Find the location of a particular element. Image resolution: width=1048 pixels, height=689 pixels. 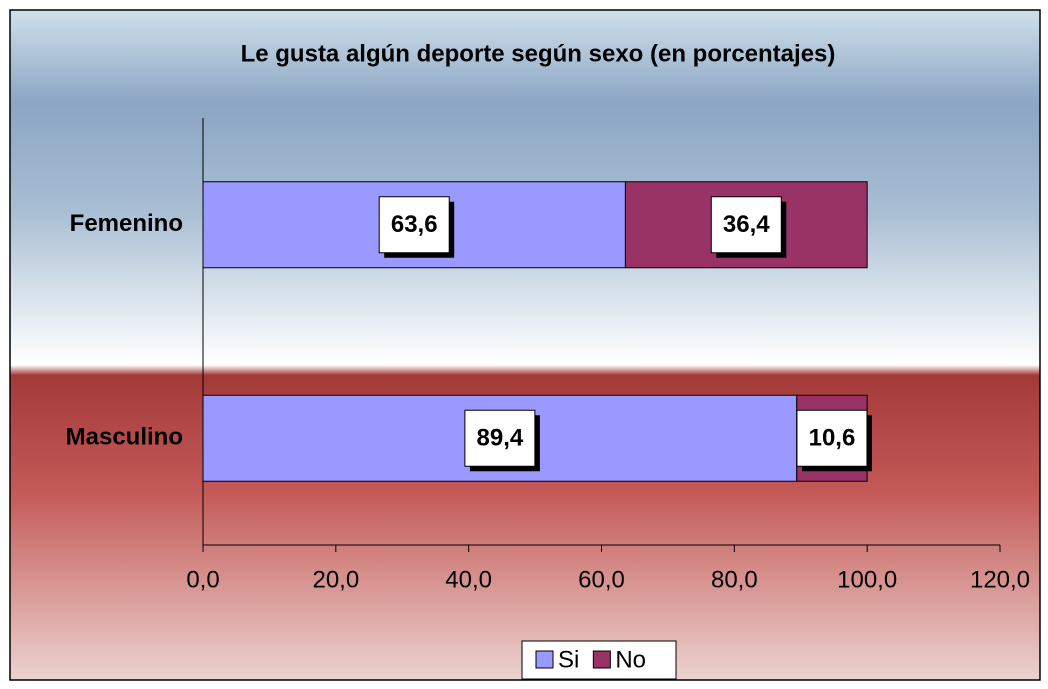

x-tick-label: 80,0 is located at coordinates (734, 579).